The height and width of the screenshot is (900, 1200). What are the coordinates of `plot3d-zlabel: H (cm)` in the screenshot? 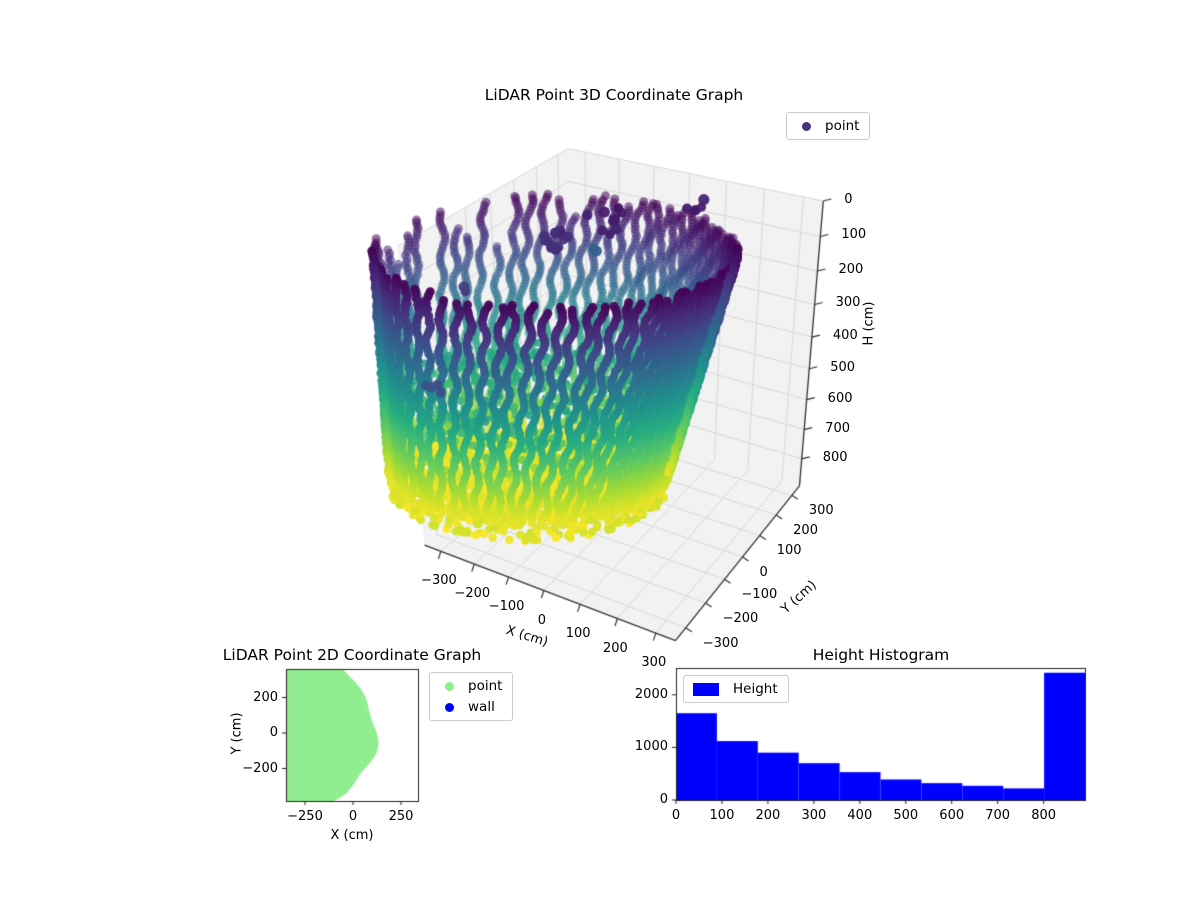 It's located at (869, 323).